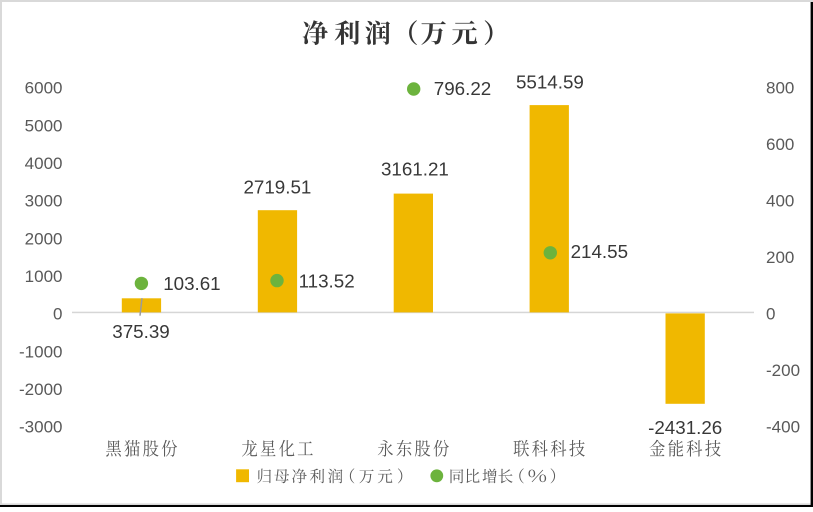  Describe the element at coordinates (40, 351) in the screenshot. I see `svg-text: -1000` at that location.